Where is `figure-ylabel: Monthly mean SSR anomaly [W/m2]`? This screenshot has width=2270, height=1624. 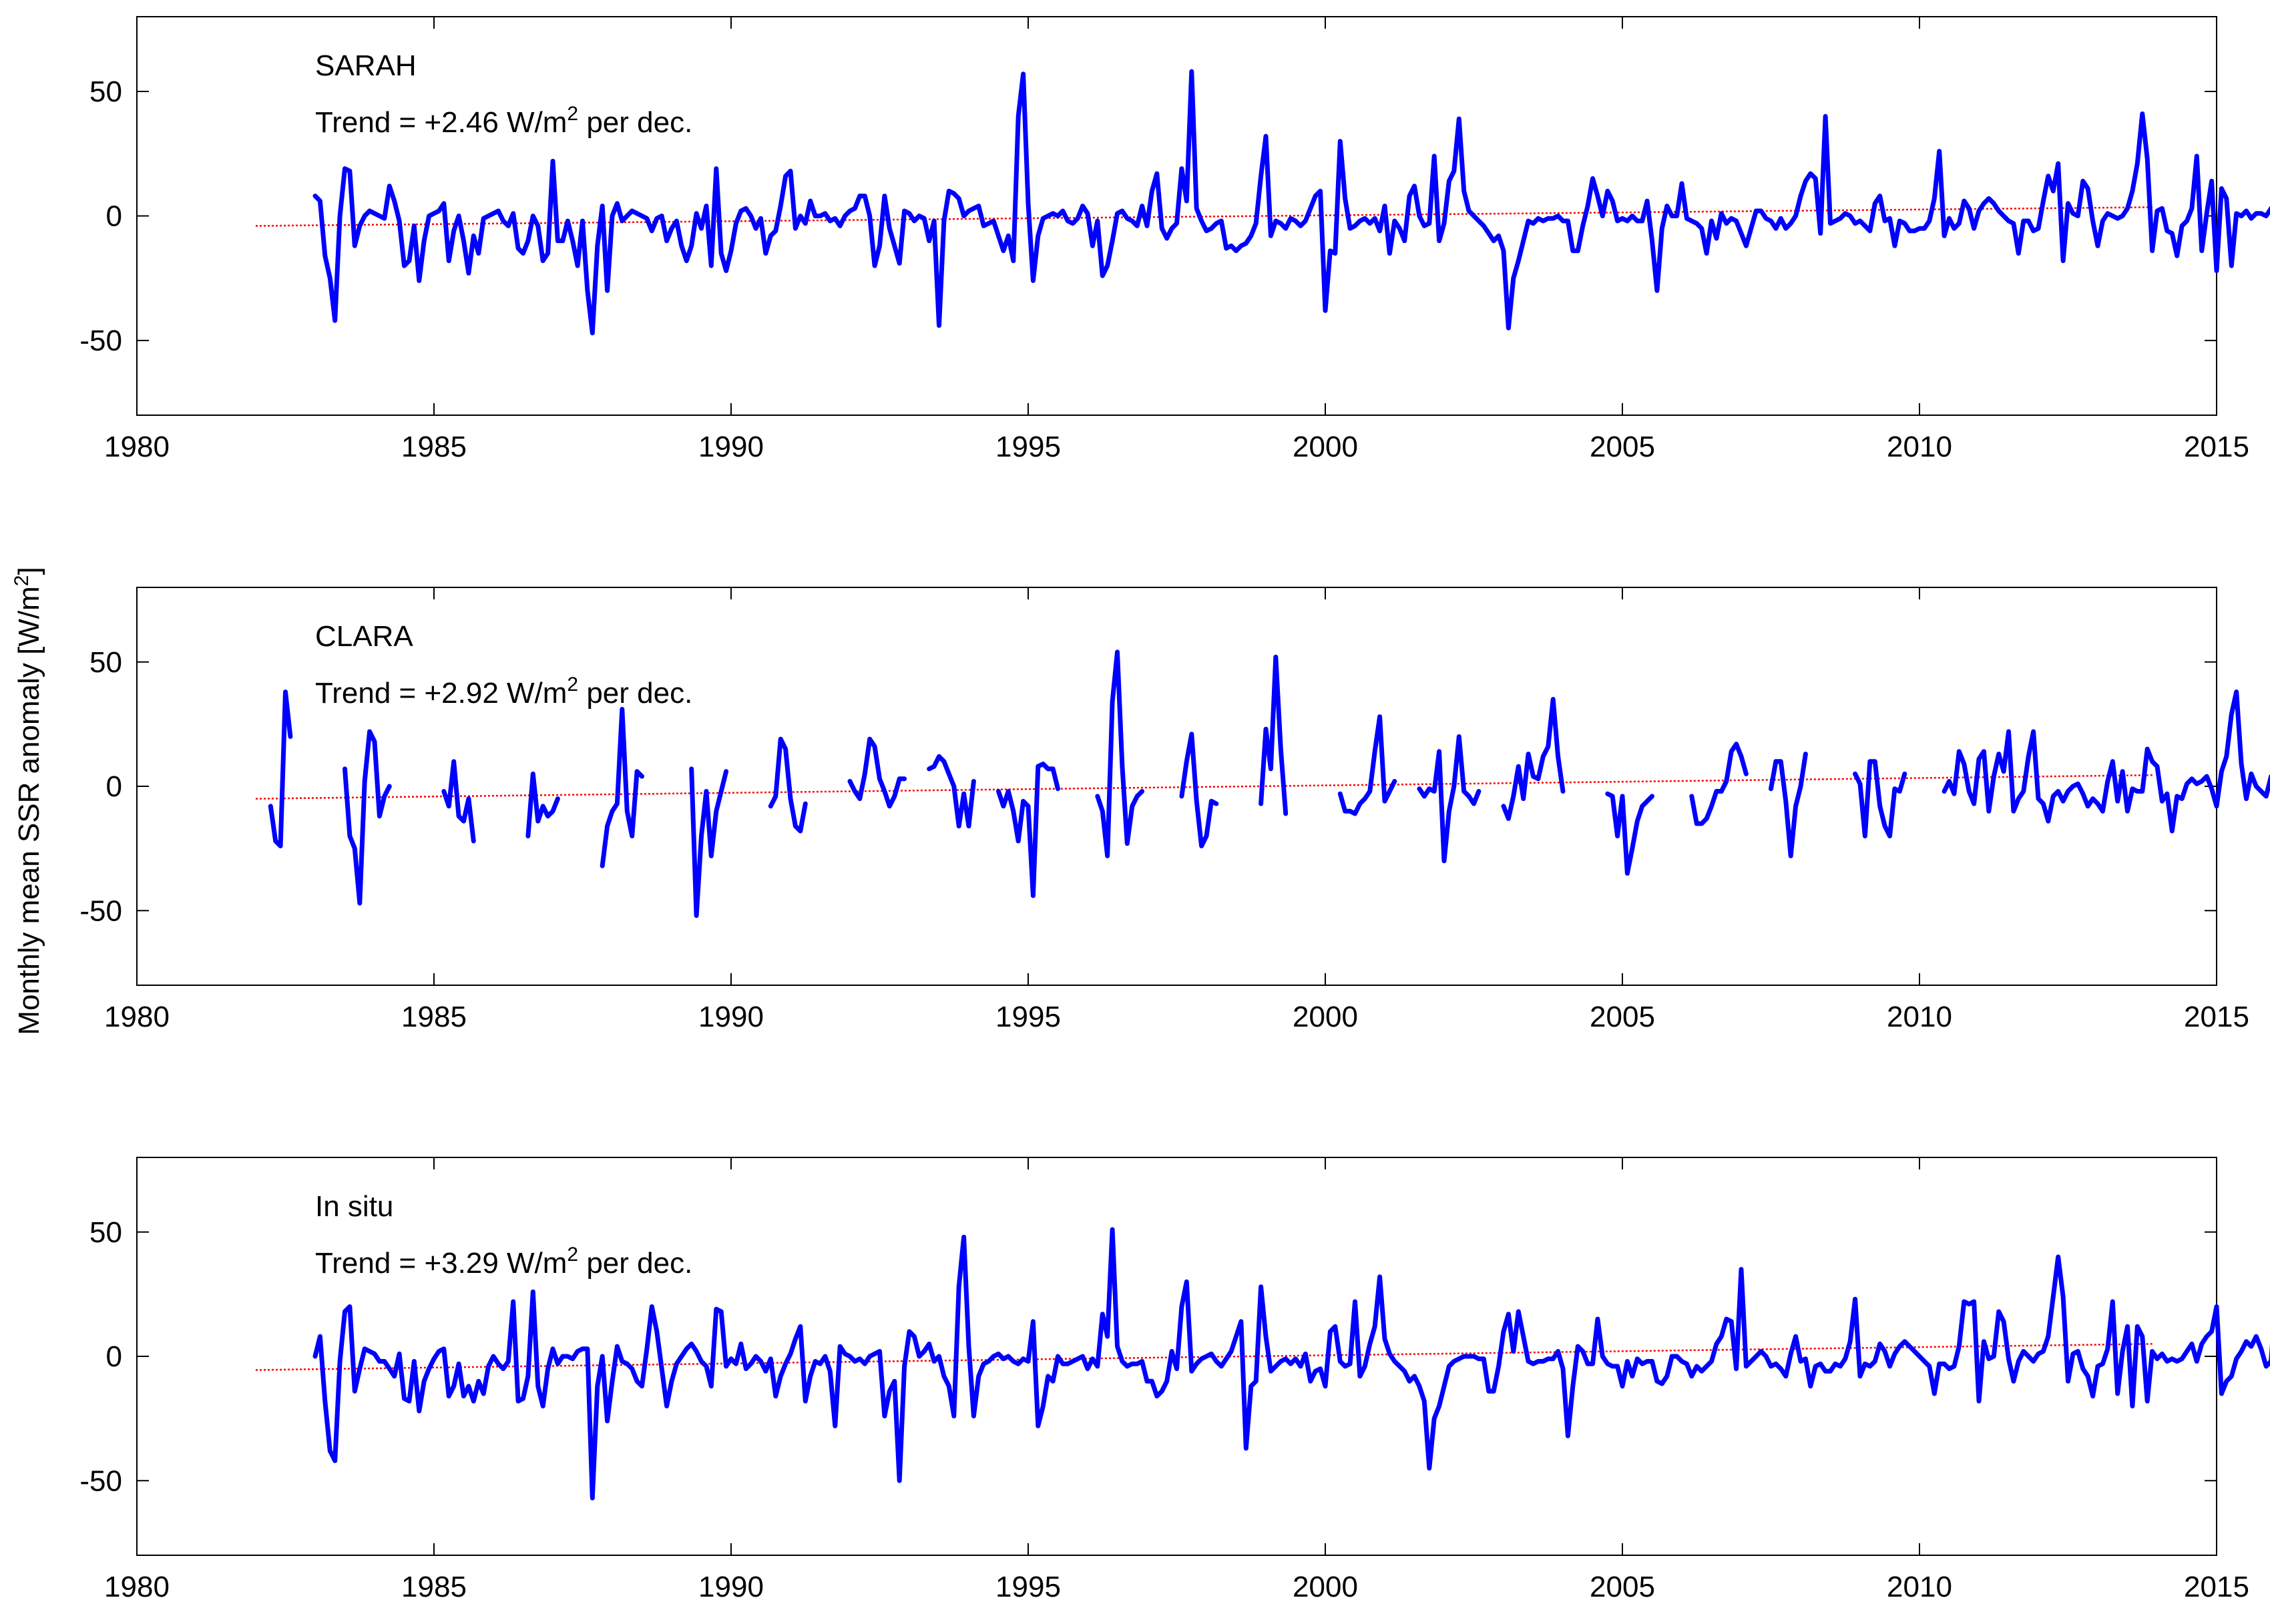
figure-ylabel: Monthly mean SSR anomaly [W/m2] is located at coordinates (28, 801).